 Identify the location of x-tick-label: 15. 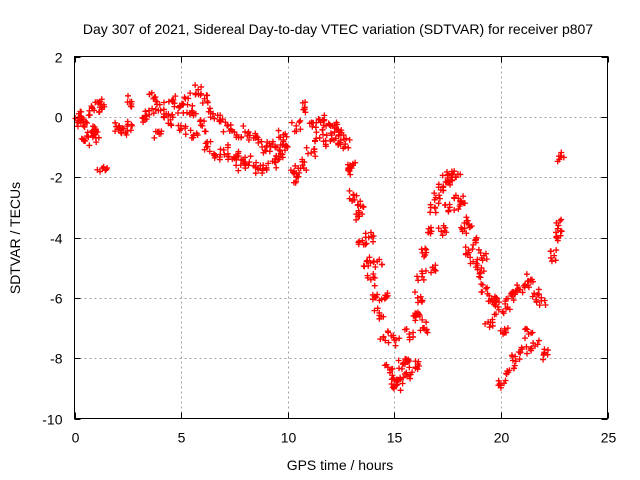
(395, 438).